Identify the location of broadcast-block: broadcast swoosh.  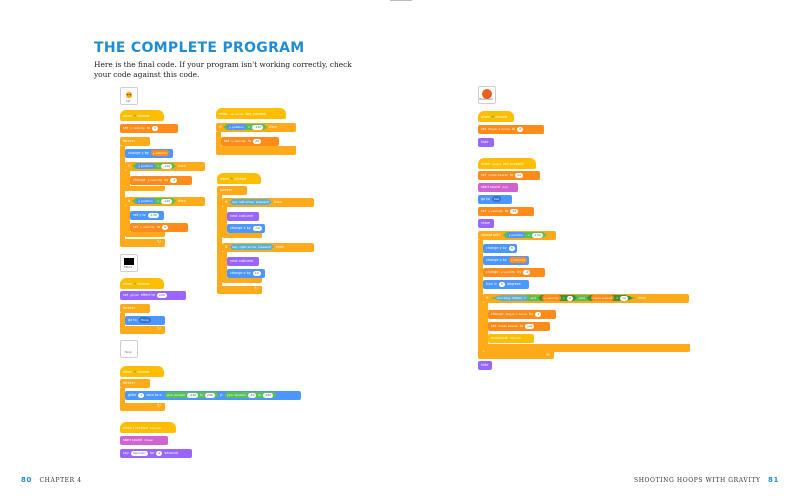
(511, 338).